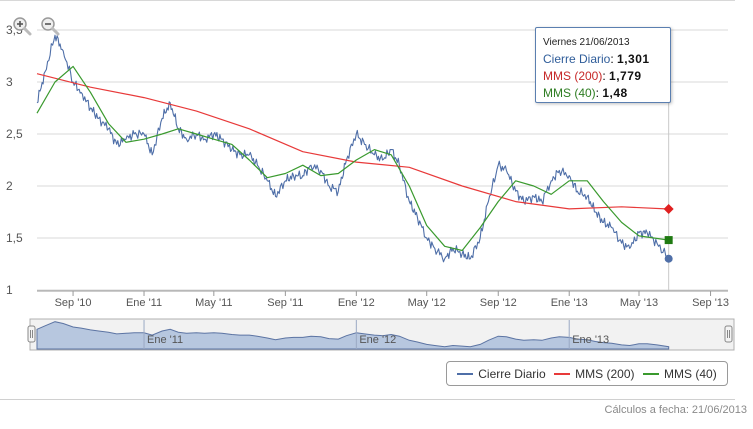 The image size is (753, 429). I want to click on legend-item-mms40: MMS (40), so click(680, 374).